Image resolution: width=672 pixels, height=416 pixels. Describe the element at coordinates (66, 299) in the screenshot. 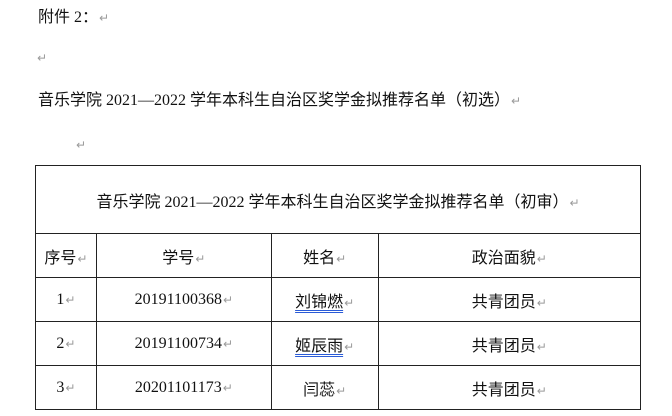

I see `cell-no: 1↵` at that location.